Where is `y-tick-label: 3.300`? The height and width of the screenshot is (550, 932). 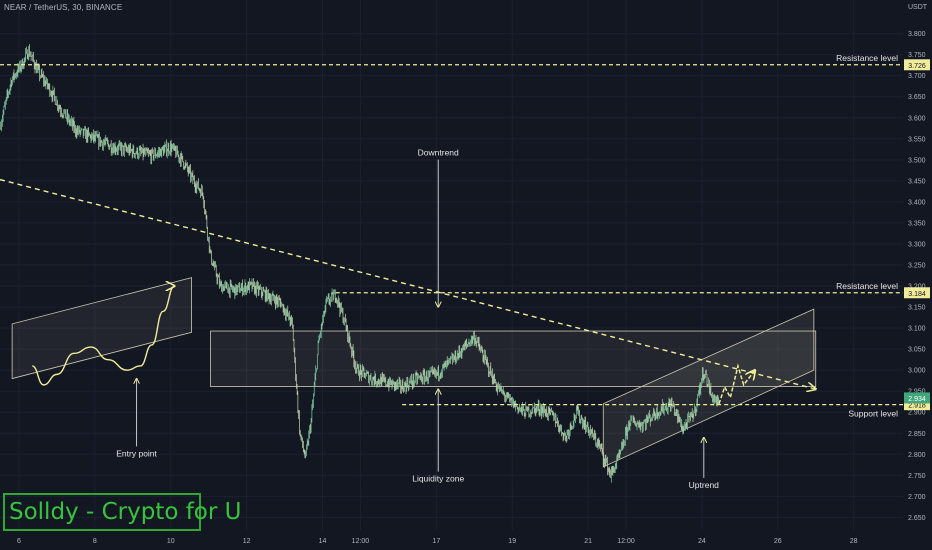
y-tick-label: 3.300 is located at coordinates (917, 244).